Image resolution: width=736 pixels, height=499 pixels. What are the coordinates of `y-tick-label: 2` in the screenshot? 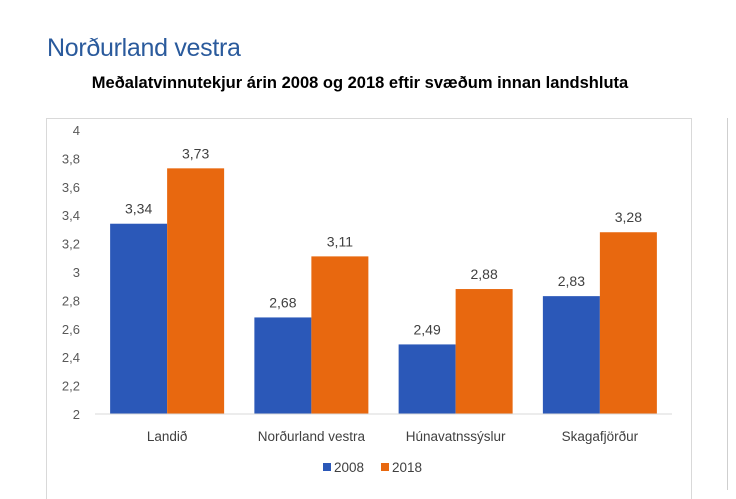 It's located at (76, 414).